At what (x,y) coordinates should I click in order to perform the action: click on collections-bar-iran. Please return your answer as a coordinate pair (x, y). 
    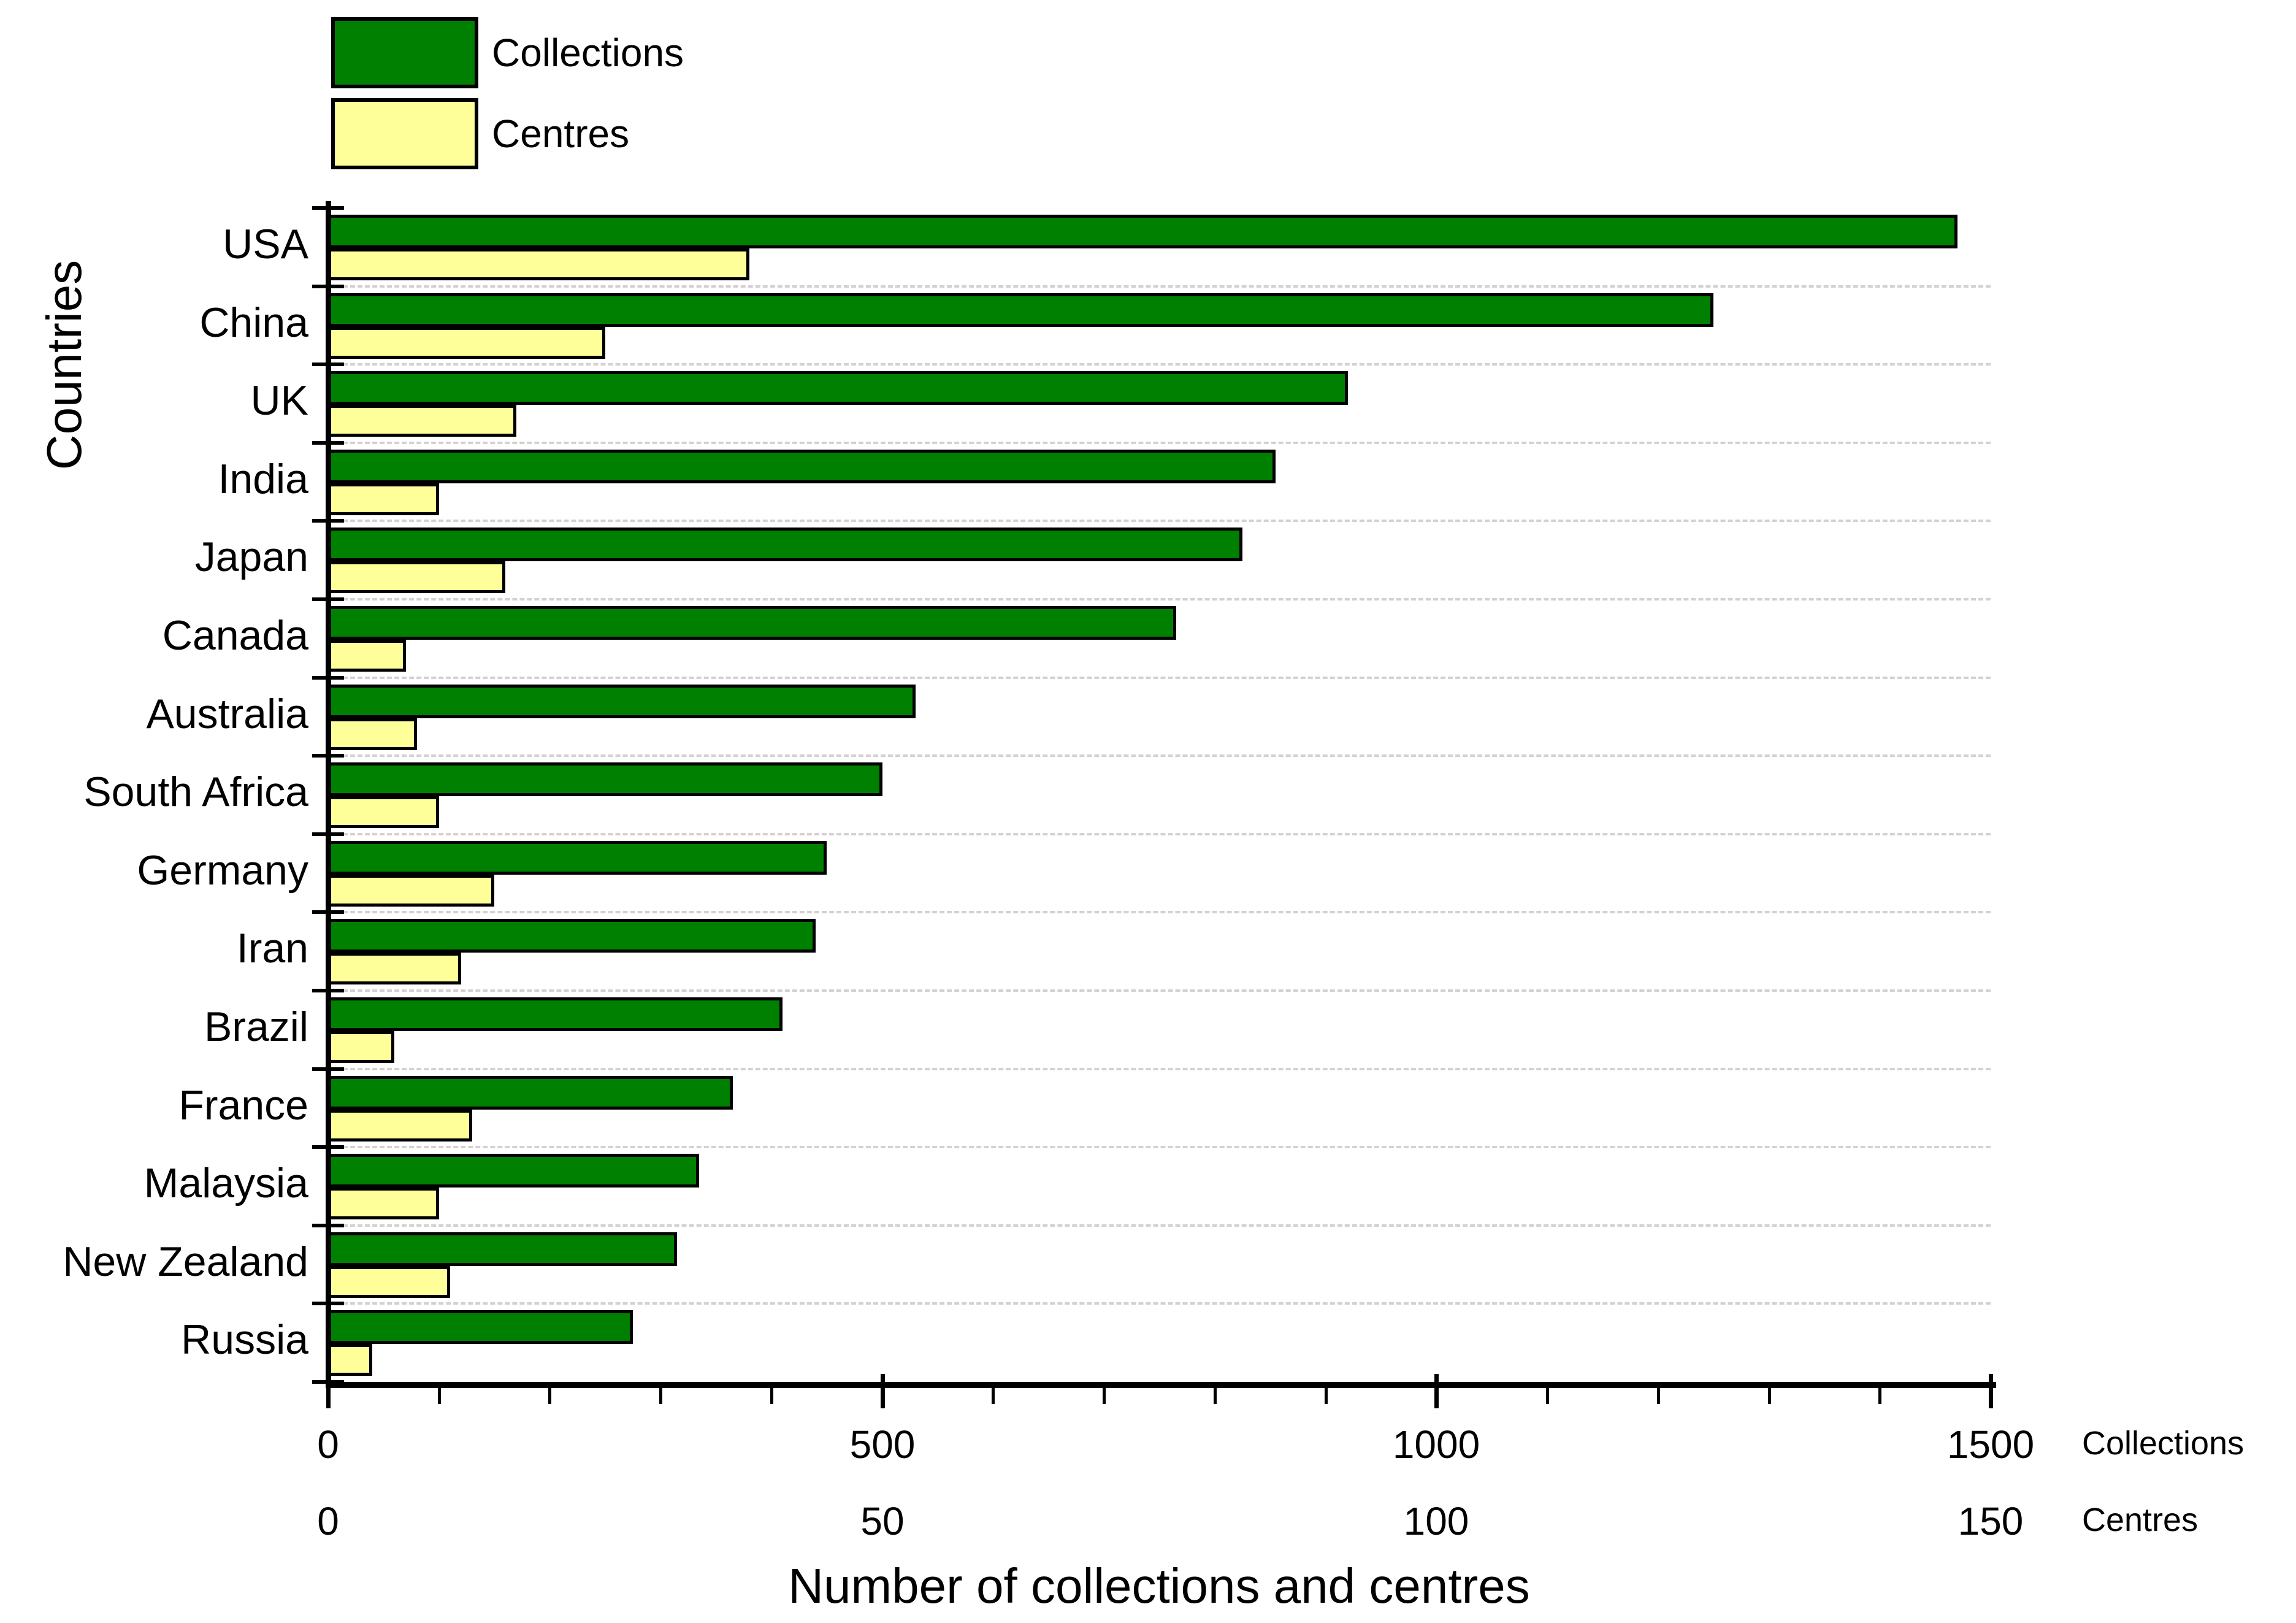
    Looking at the image, I should click on (572, 936).